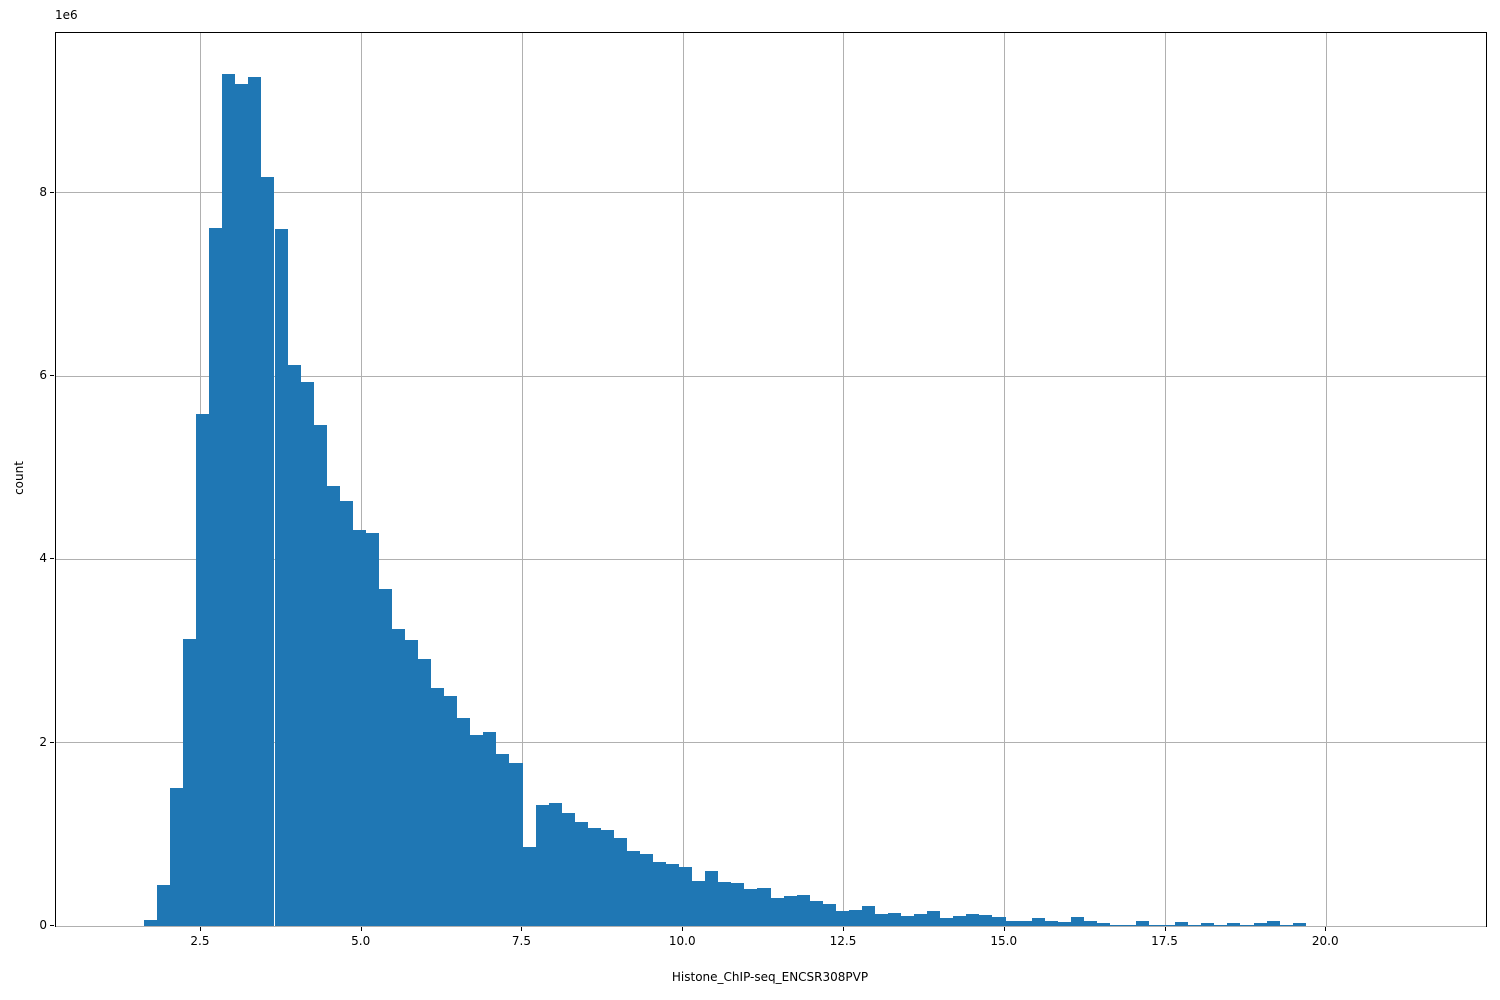  I want to click on x-tick-label: 10.0, so click(682, 941).